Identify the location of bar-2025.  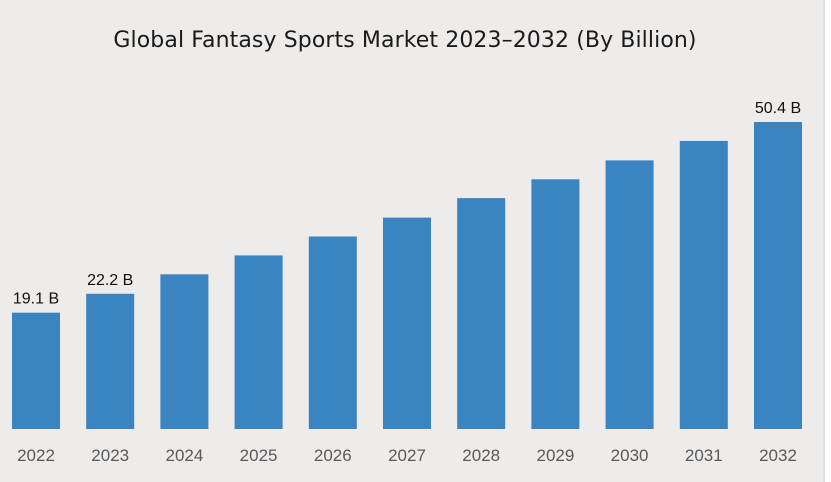
(258, 342).